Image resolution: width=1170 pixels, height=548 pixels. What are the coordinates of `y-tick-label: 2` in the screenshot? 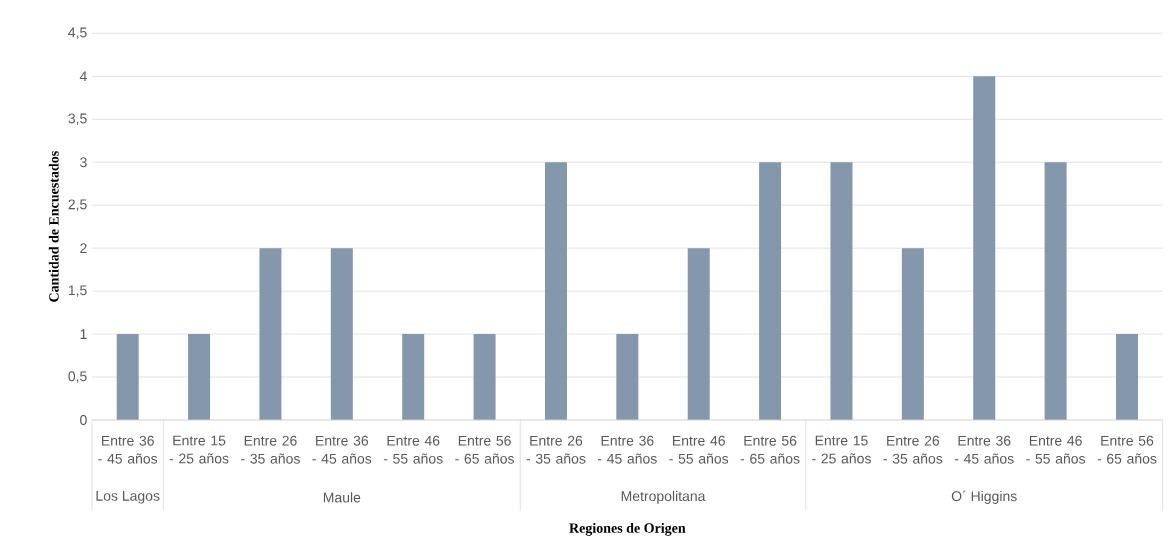 It's located at (83, 248).